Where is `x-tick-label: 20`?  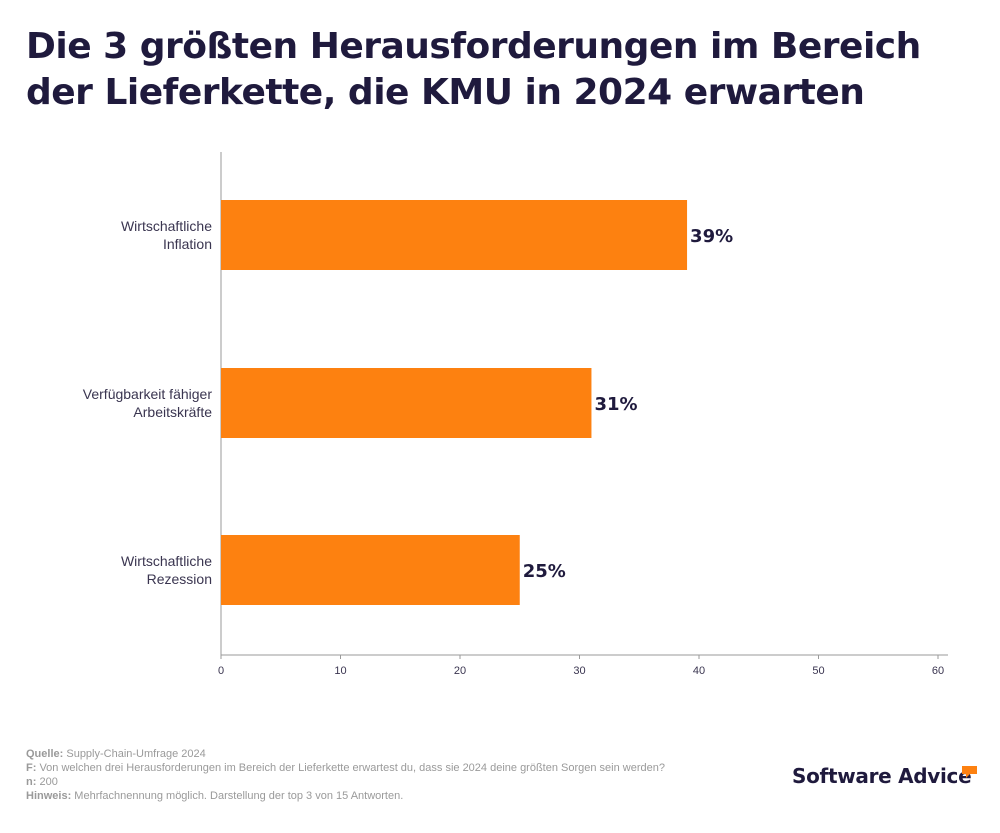
x-tick-label: 20 is located at coordinates (460, 671).